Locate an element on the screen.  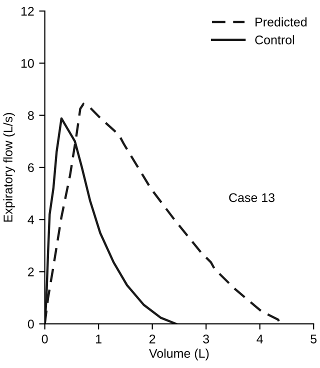
y-tick-label: 10 is located at coordinates (27, 63).